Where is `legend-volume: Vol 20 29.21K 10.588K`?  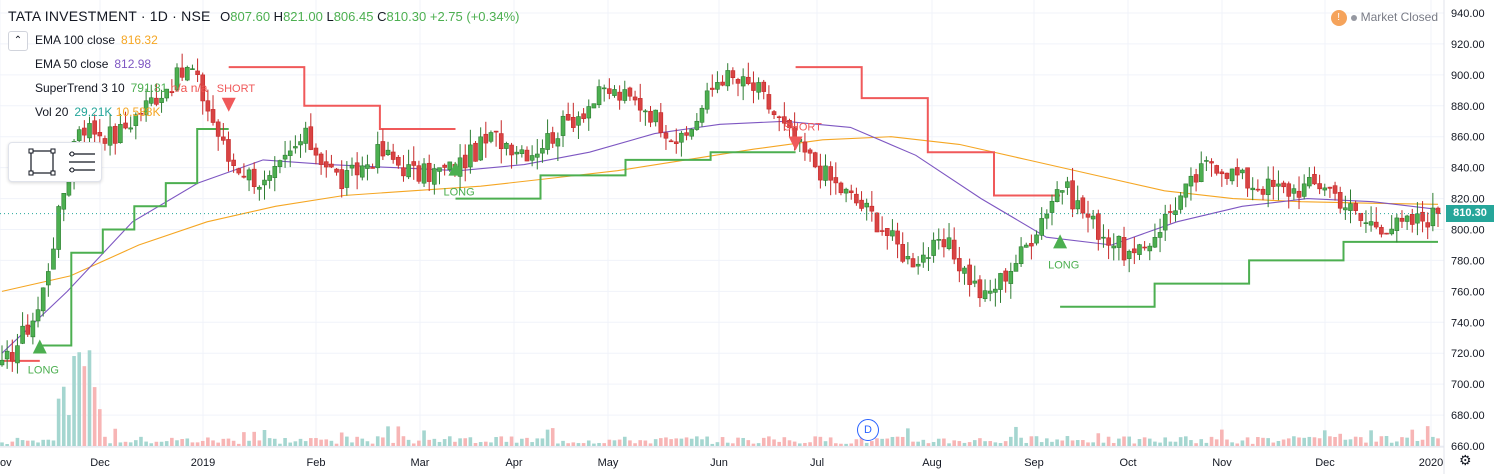
legend-volume: Vol 20 29.21K 10.588K is located at coordinates (97, 112).